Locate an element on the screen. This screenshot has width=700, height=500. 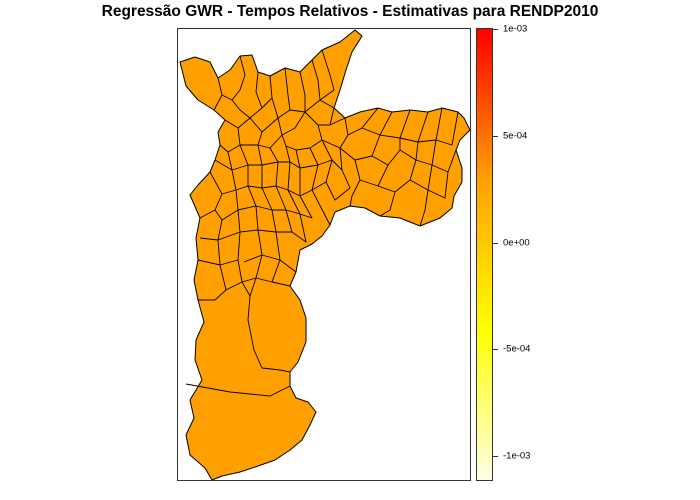
legend-tick-label: 0e+00 is located at coordinates (516, 242).